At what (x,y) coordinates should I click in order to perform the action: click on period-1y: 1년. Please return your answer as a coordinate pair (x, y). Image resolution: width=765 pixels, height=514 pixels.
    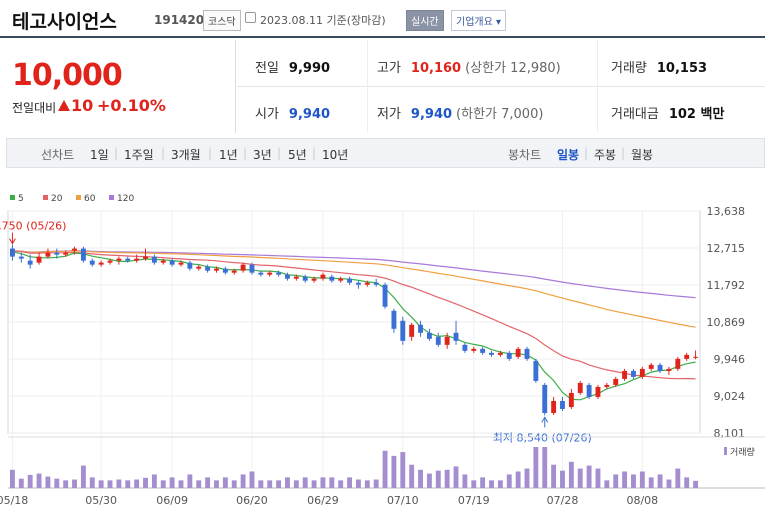
    Looking at the image, I should click on (228, 155).